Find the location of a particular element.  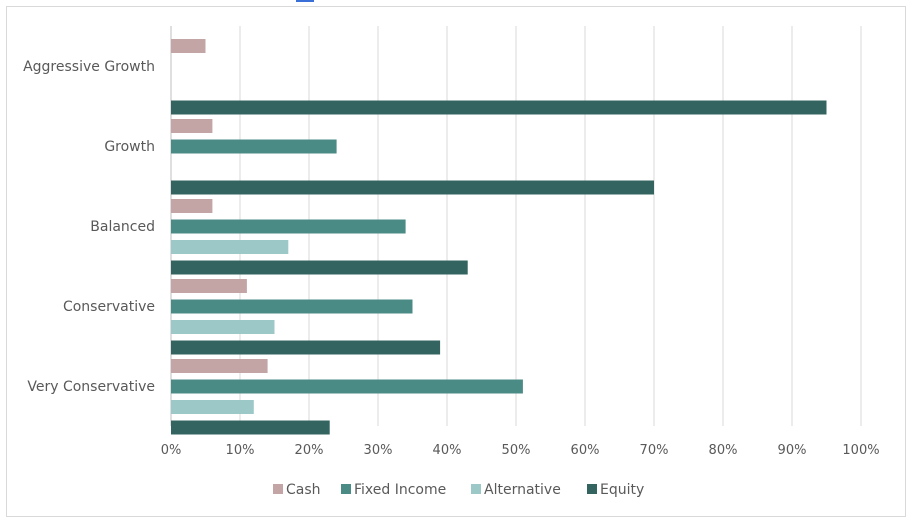

x-tick-label: 90% is located at coordinates (792, 450).